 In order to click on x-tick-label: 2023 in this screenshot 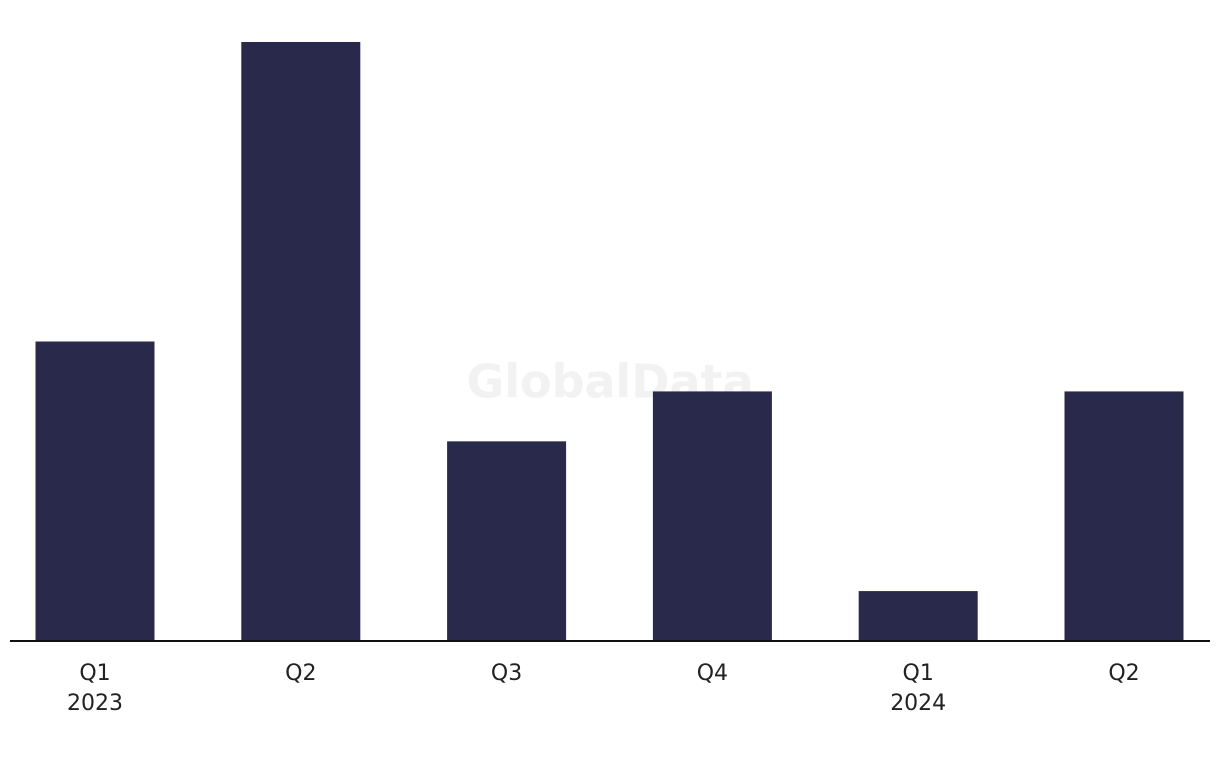, I will do `click(95, 703)`.